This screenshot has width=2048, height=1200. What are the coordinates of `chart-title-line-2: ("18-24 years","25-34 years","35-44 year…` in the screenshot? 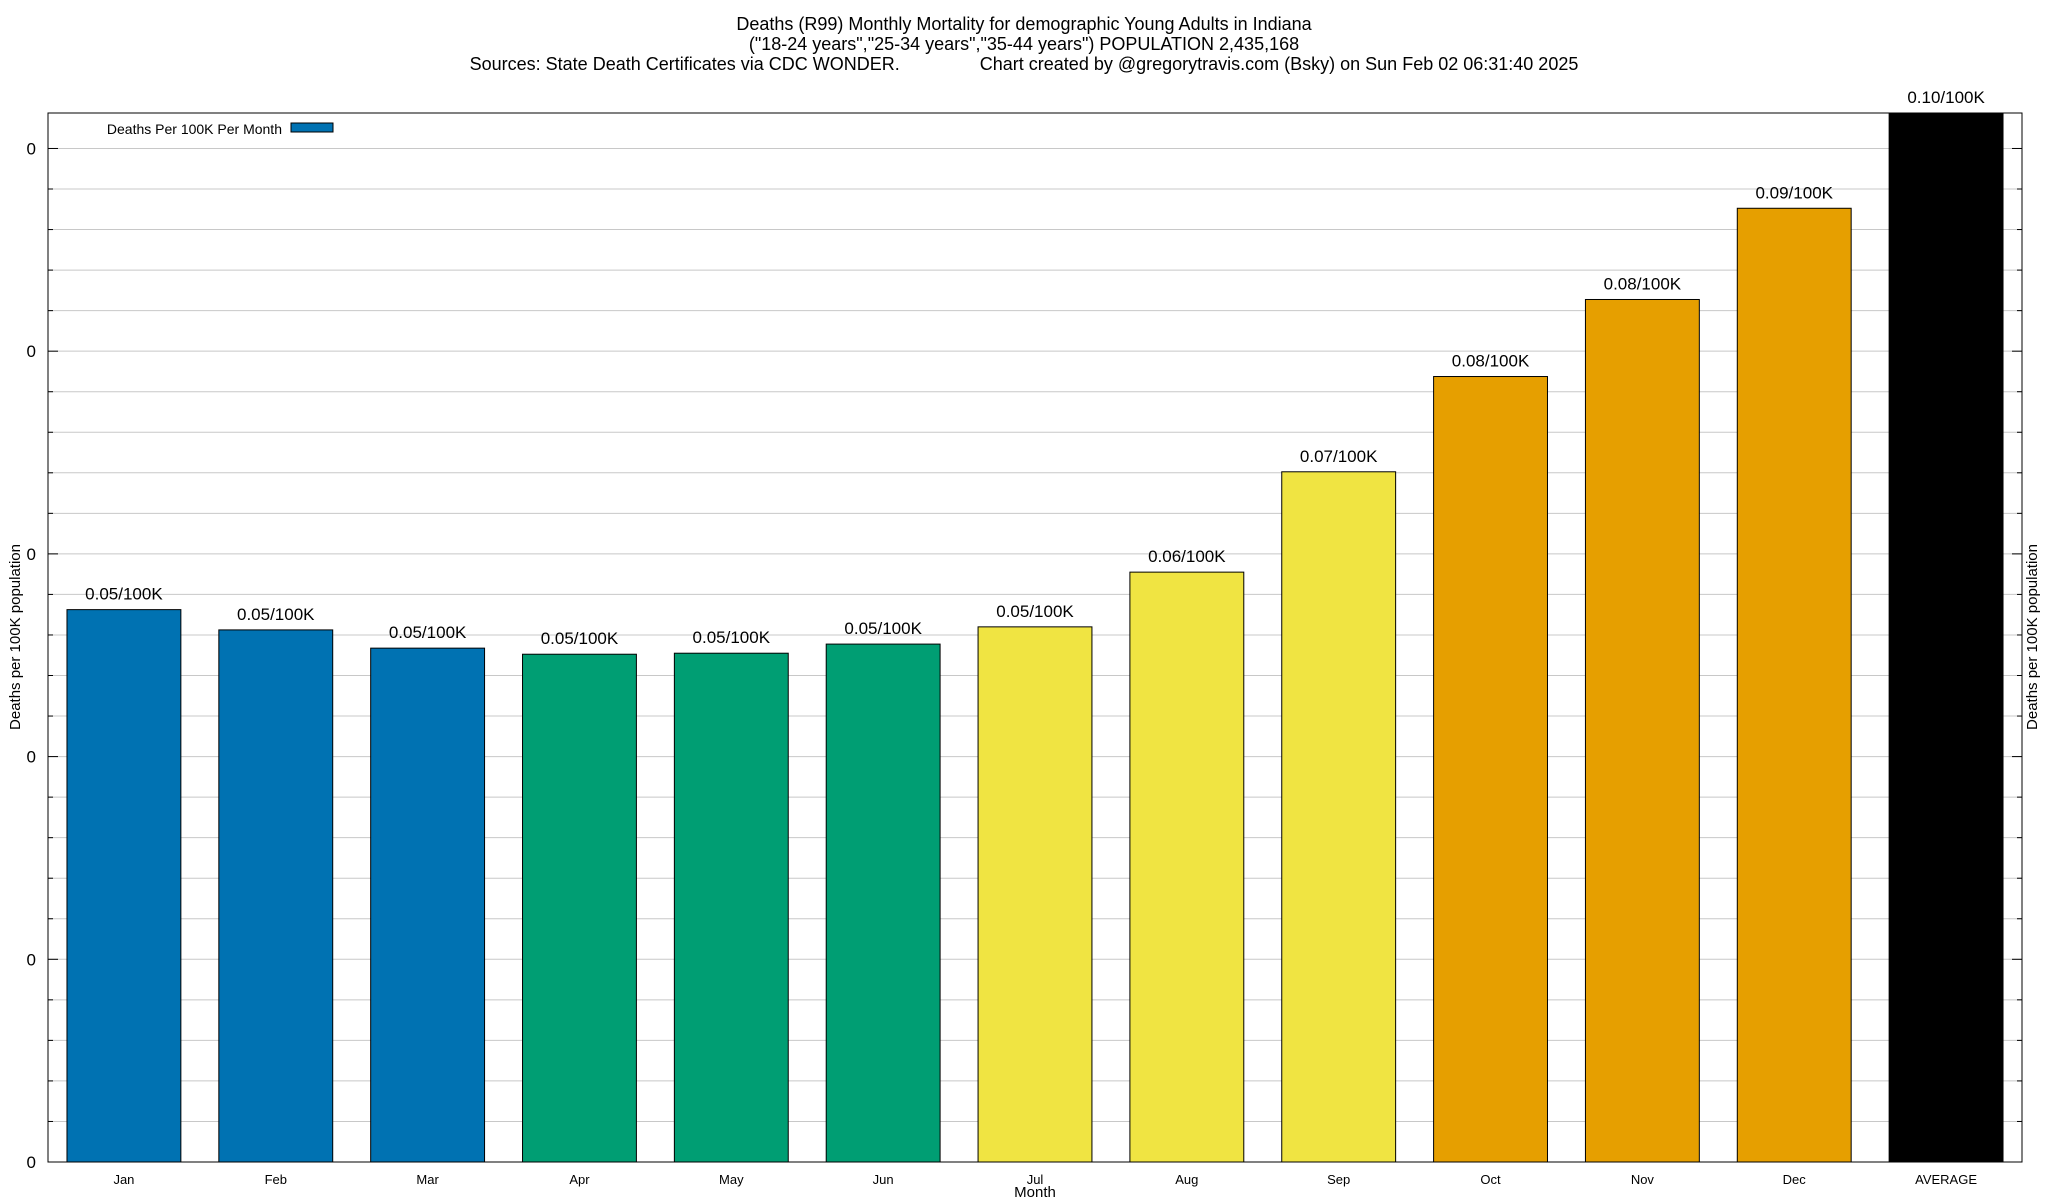 It's located at (1024, 44).